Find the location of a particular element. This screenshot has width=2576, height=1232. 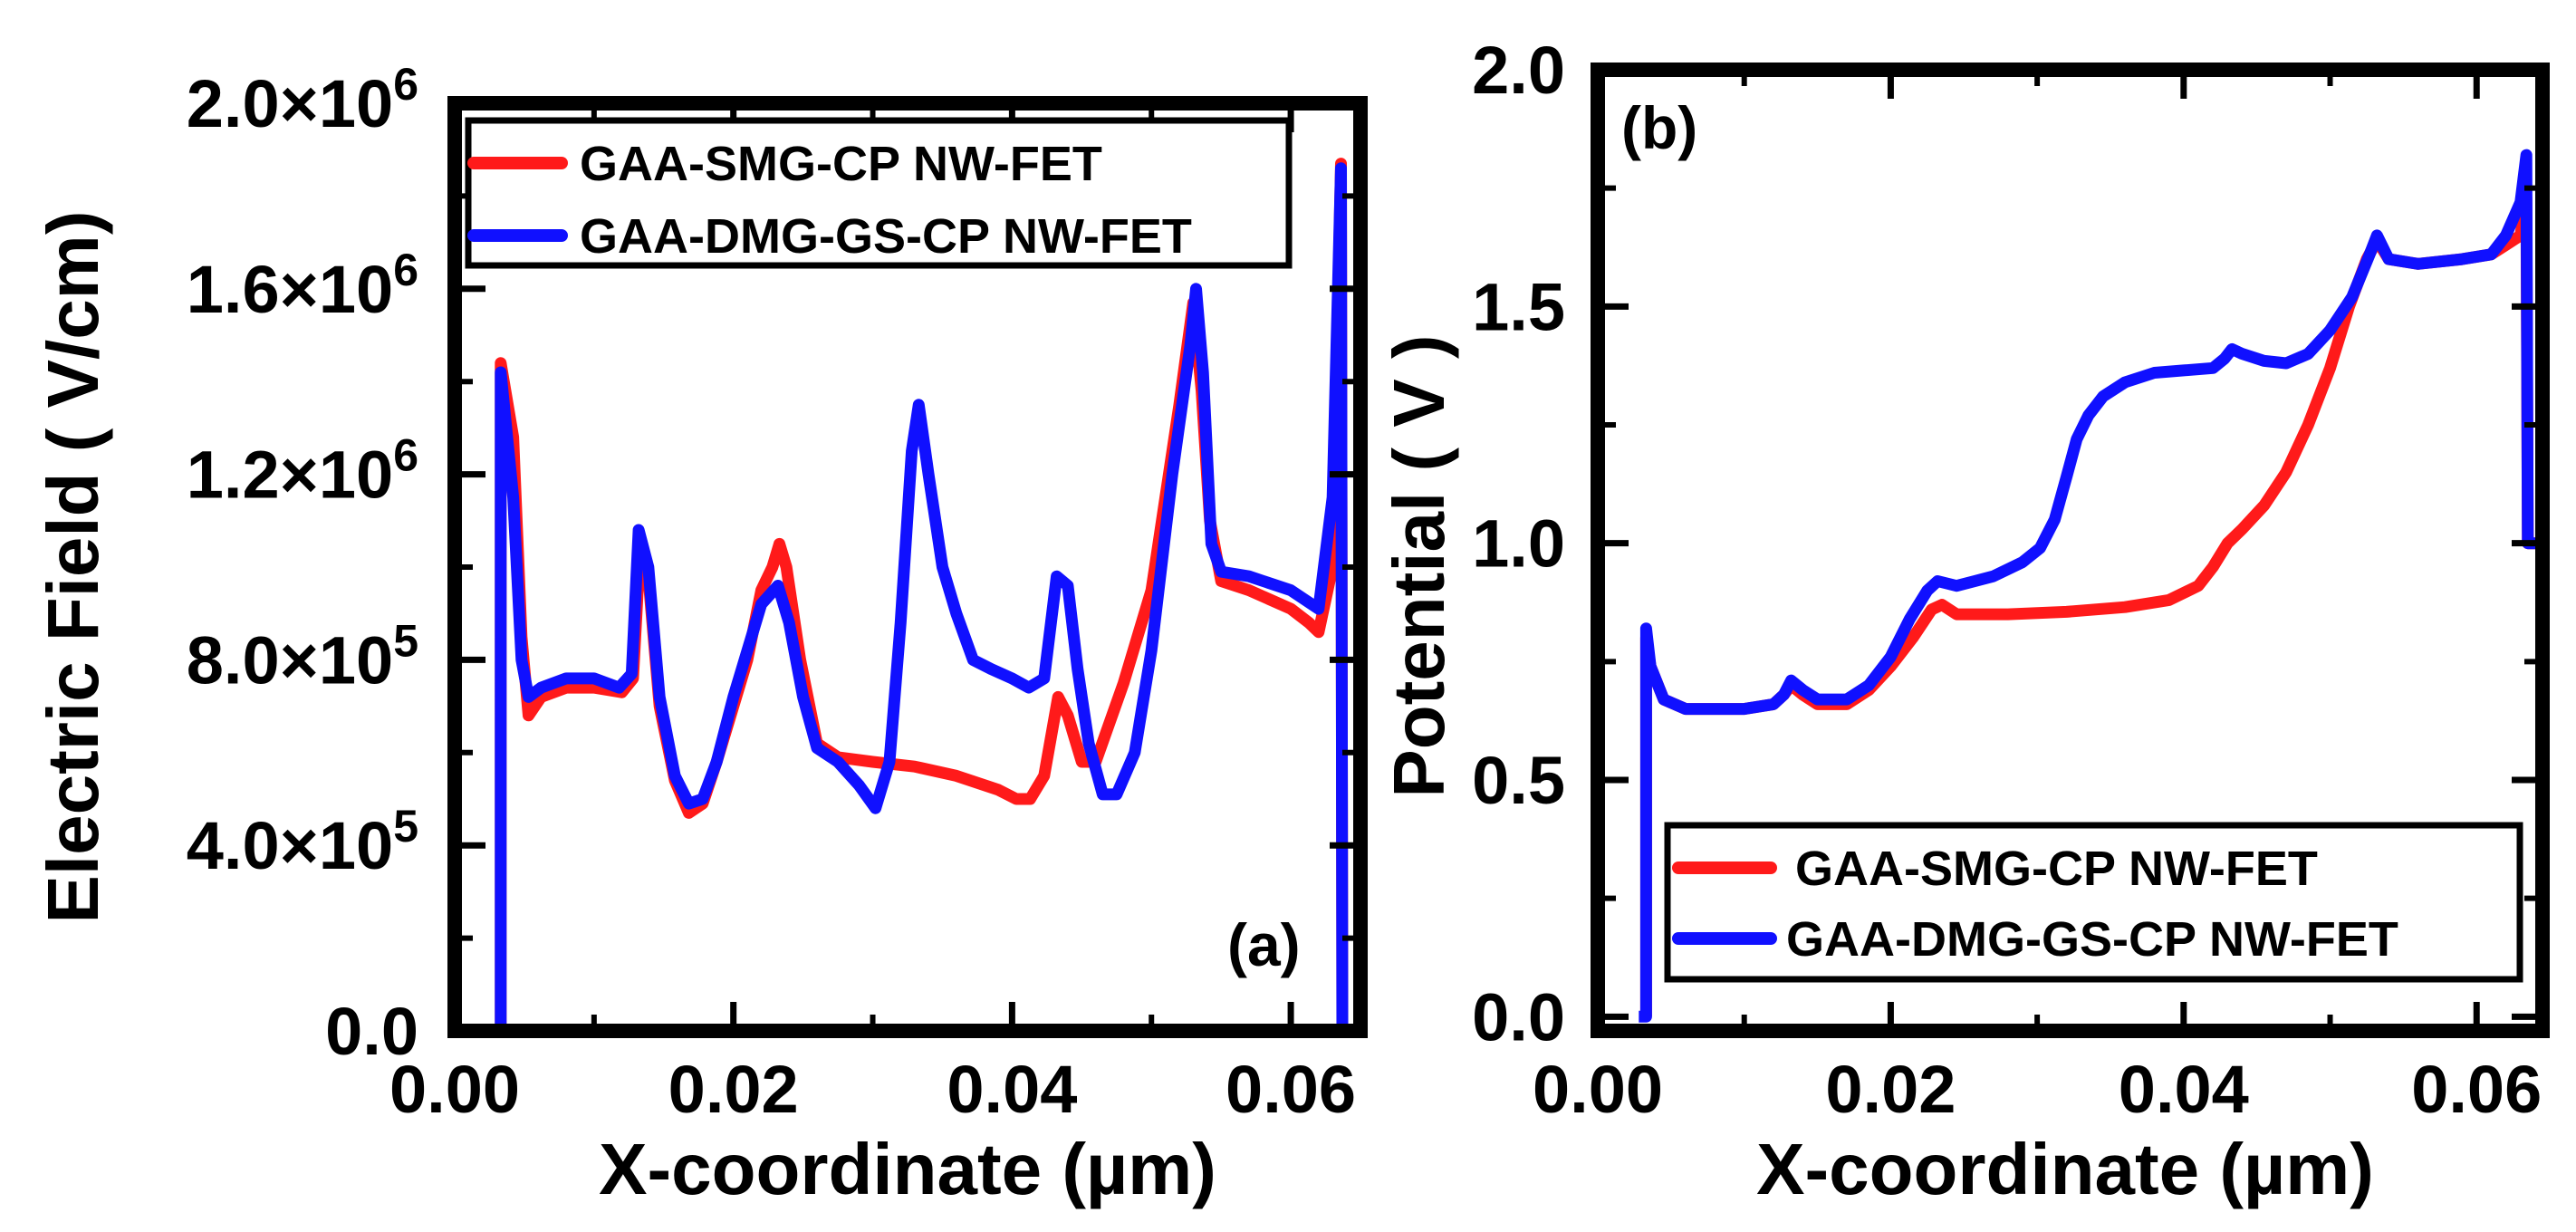

panel-b-y-tick-label: 1.0 is located at coordinates (1518, 544).